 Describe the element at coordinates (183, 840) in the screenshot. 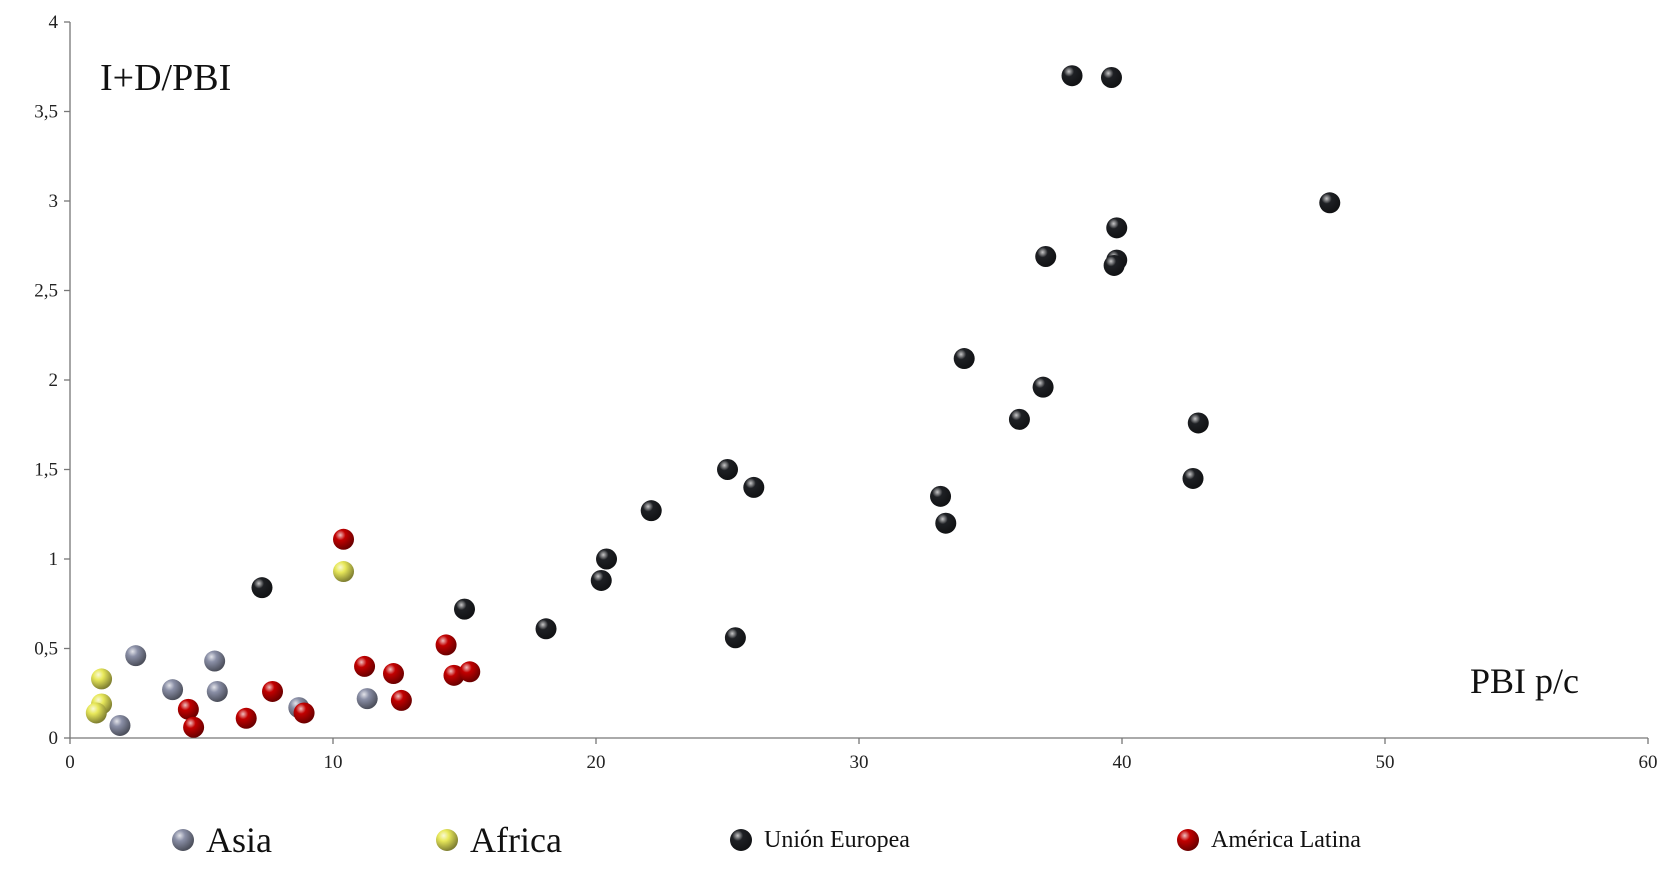

I see `legend-marker-asia` at that location.